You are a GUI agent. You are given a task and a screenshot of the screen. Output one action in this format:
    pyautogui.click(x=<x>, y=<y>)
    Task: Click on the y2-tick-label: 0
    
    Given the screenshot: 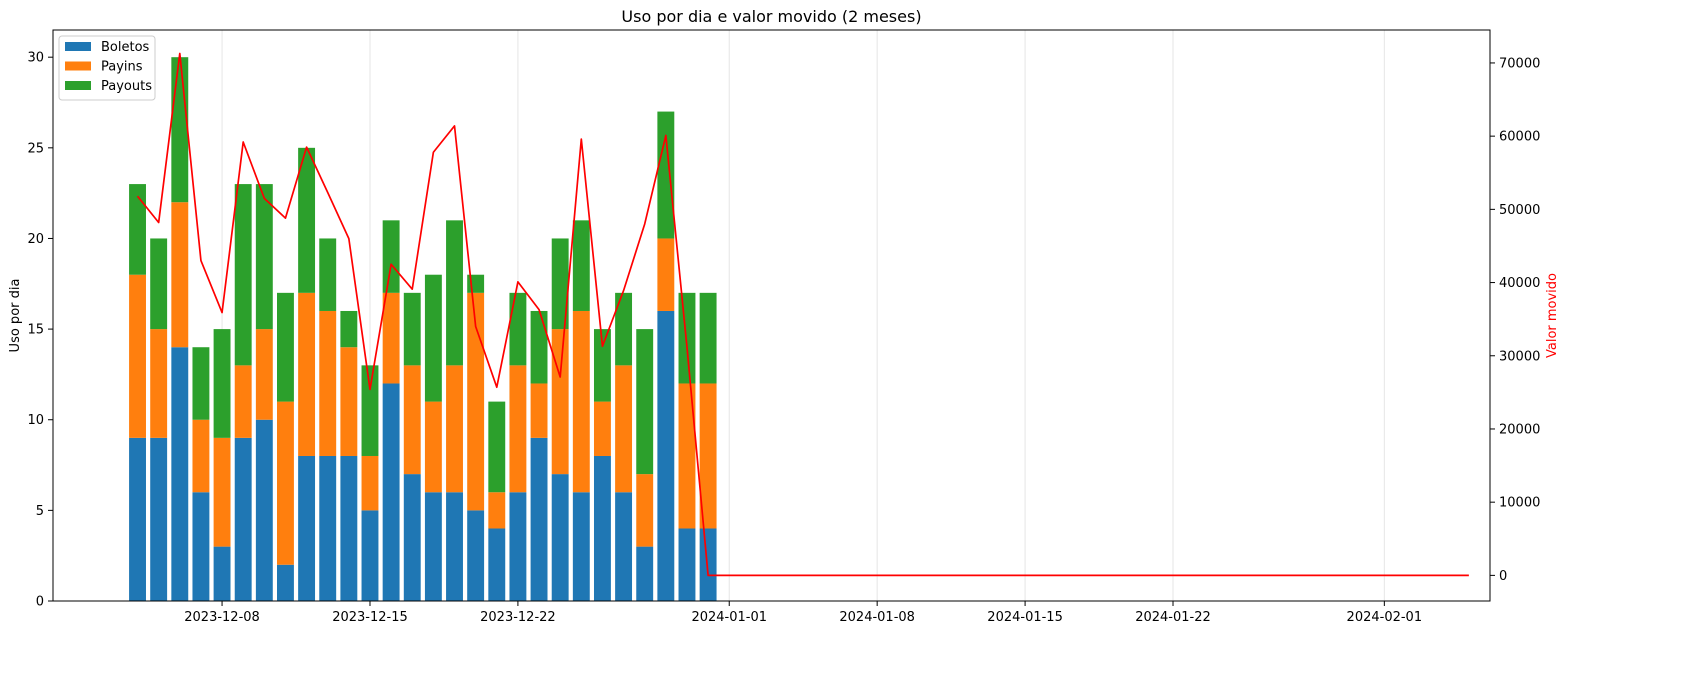 What is the action you would take?
    pyautogui.click(x=1503, y=576)
    